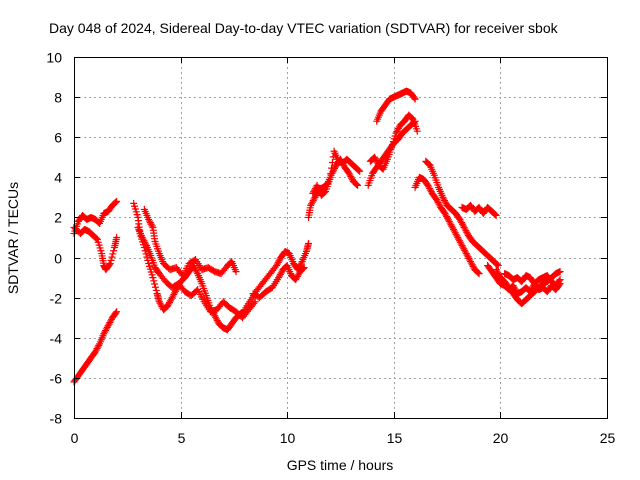 The width and height of the screenshot is (640, 480). Describe the element at coordinates (288, 438) in the screenshot. I see `x-tick-label: 10` at that location.